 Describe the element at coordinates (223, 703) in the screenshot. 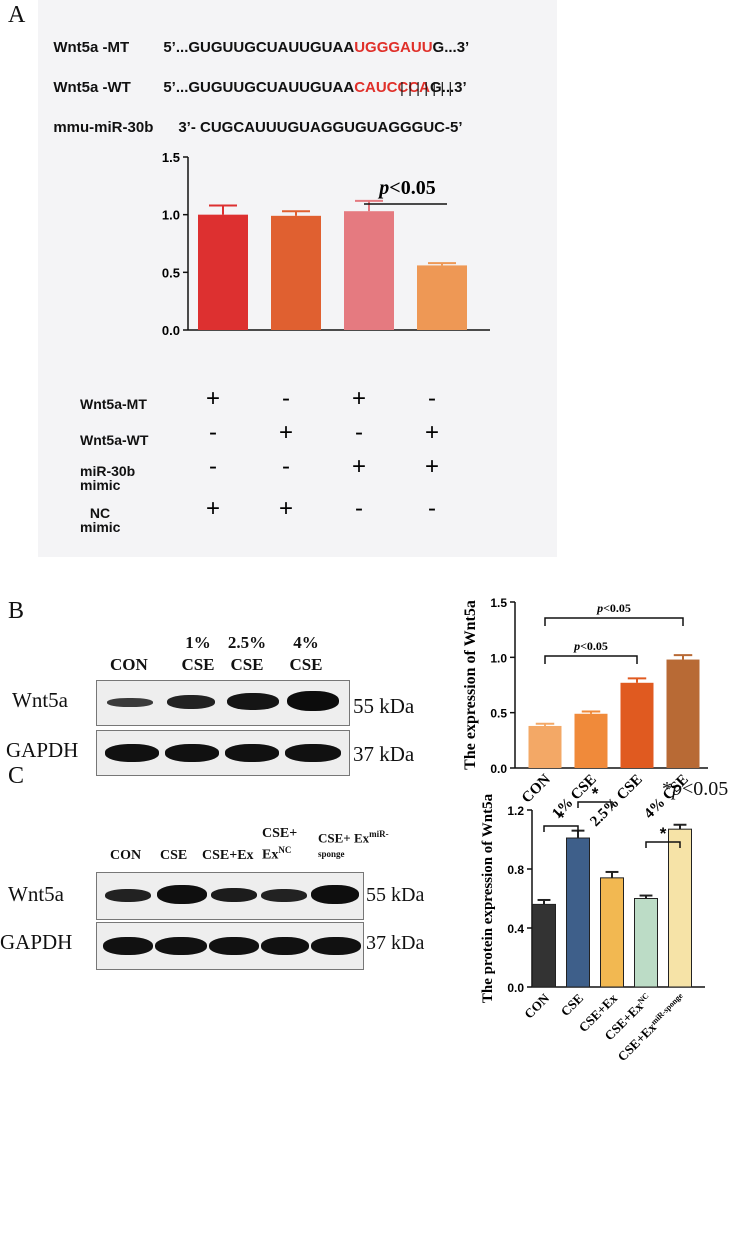

I see `blot-wnt5a` at that location.